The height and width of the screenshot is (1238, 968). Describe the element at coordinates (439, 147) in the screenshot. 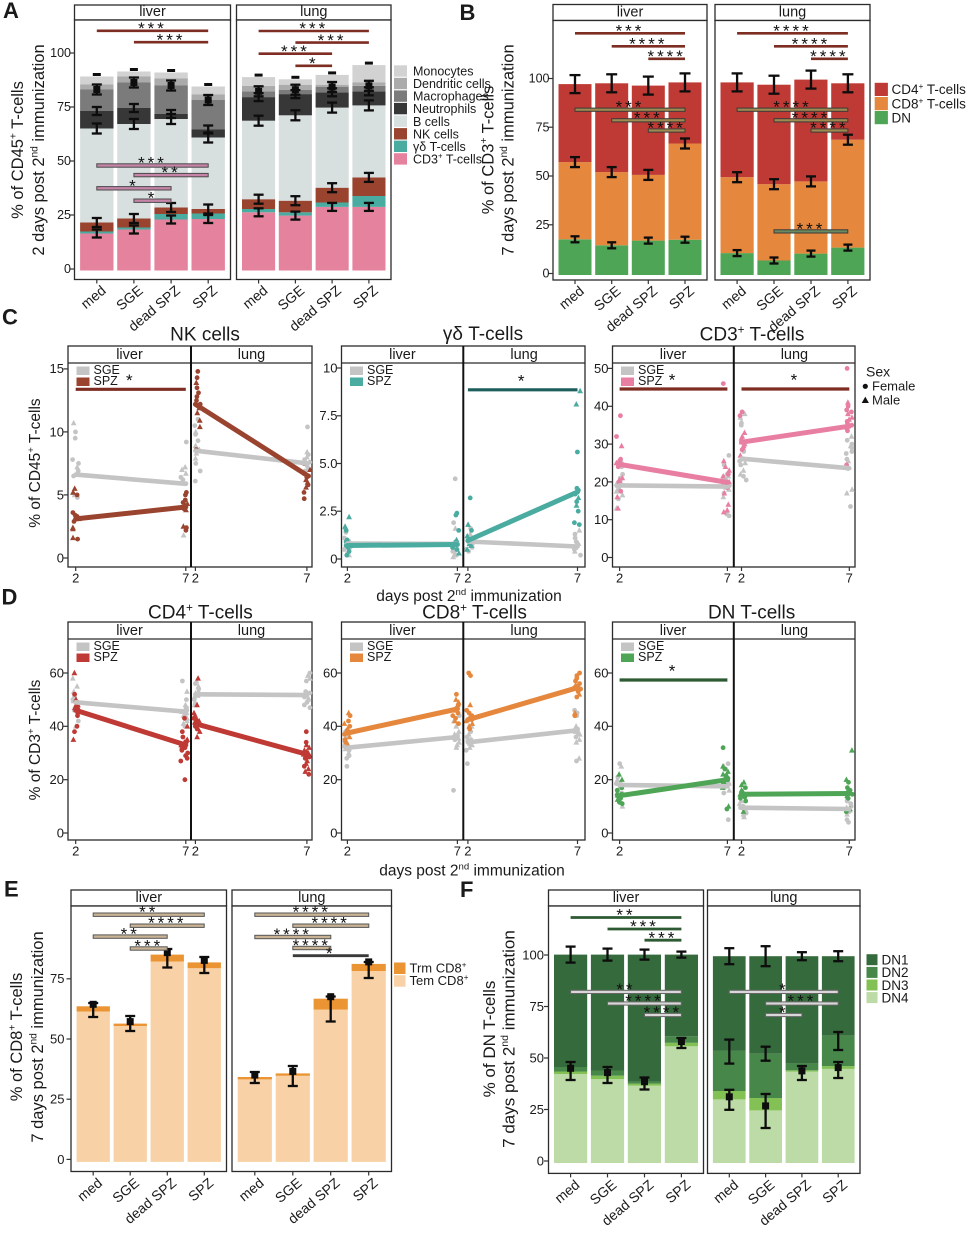

I see `svg-text: γδ T-cells` at that location.